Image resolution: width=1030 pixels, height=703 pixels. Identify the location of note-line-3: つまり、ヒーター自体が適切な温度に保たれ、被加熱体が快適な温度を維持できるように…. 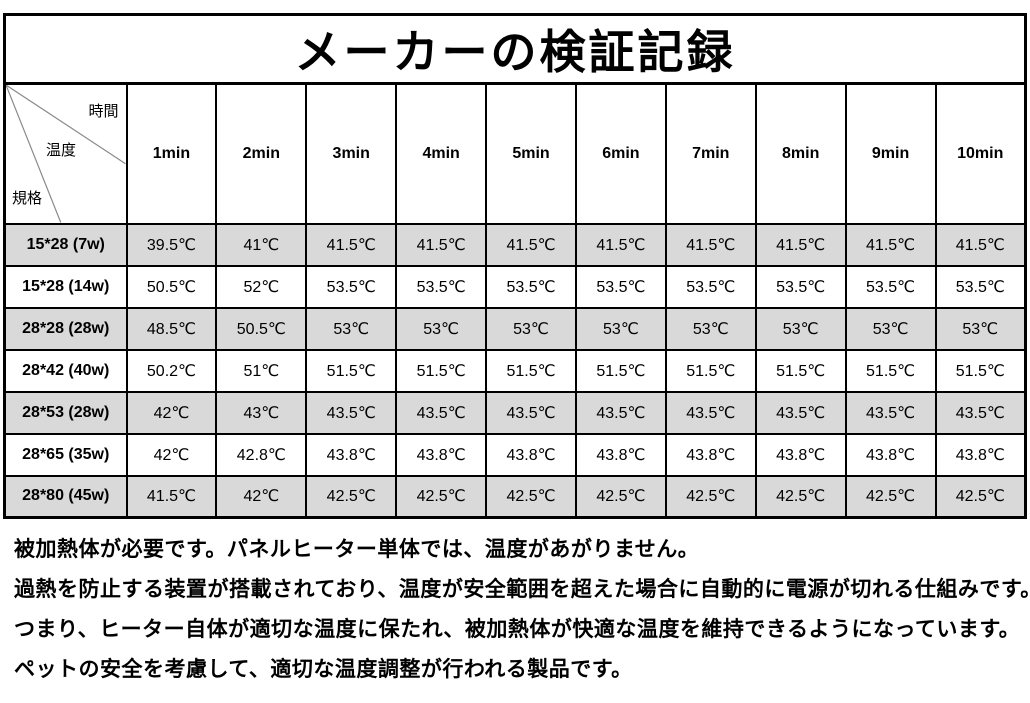
(517, 629).